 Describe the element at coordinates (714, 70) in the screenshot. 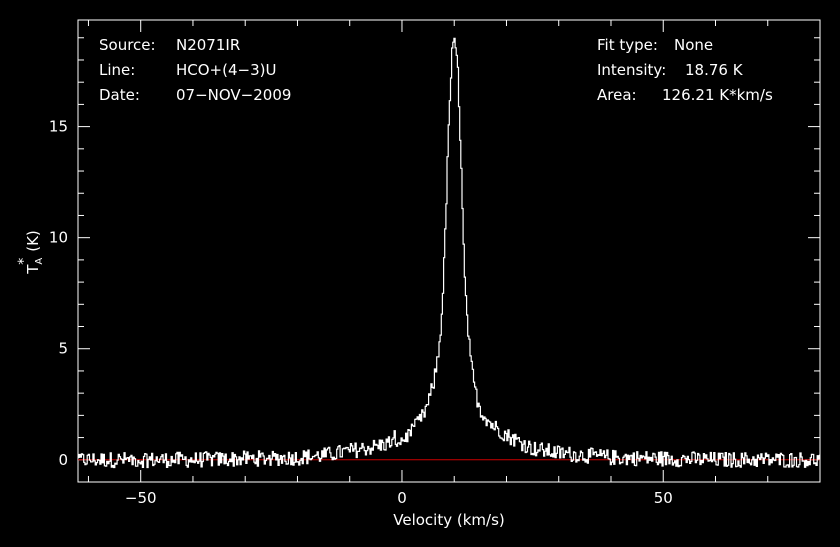

I see `intensity-value: 18.76 K` at that location.